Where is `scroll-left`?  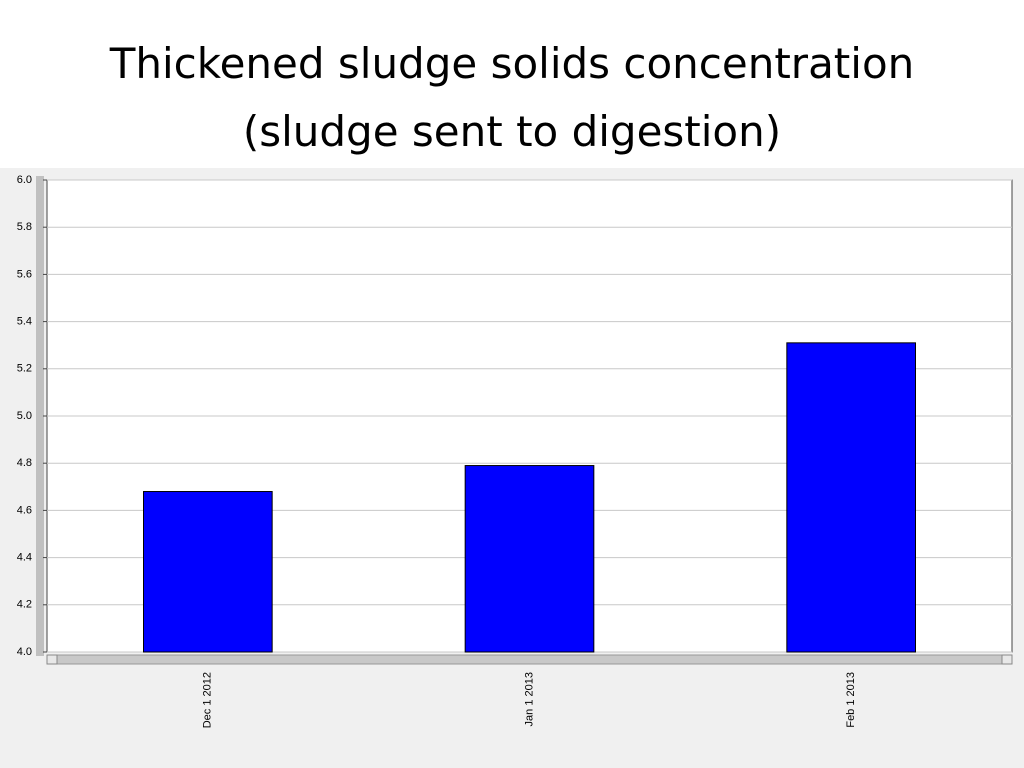
scroll-left is located at coordinates (52, 659).